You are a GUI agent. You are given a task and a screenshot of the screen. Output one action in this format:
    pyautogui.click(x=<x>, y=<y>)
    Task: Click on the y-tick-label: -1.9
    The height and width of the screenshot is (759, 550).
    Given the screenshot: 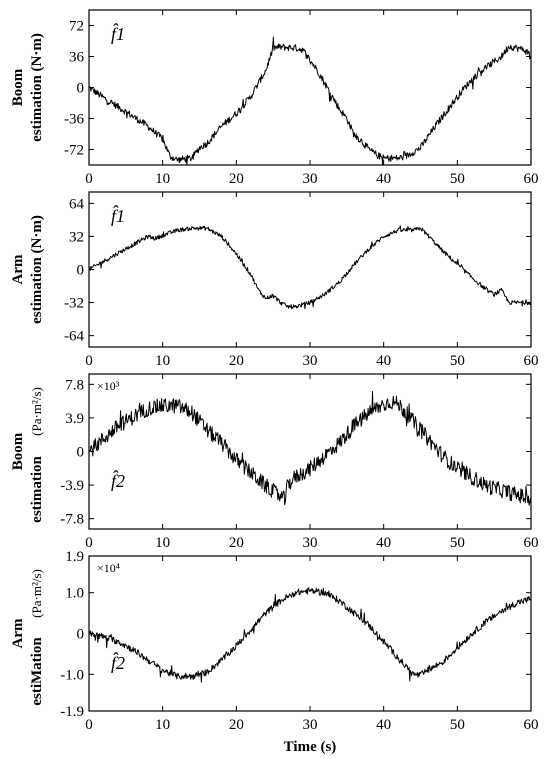 What is the action you would take?
    pyautogui.click(x=72, y=712)
    